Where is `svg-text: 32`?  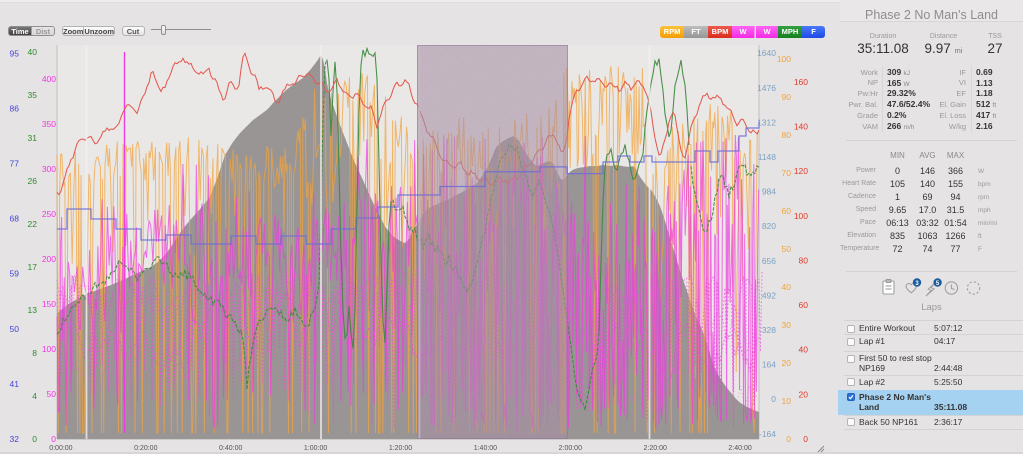
svg-text: 32 is located at coordinates (15, 439).